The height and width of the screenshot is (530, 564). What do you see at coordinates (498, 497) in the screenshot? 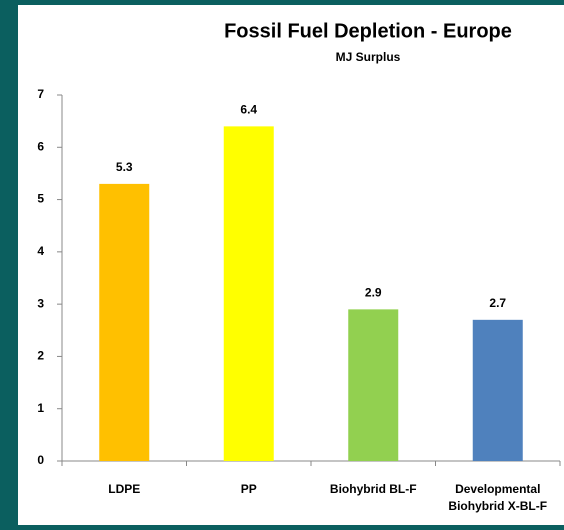
I see `x-tick-label: Developmental Biohybrid X-BL-F` at bounding box center [498, 497].